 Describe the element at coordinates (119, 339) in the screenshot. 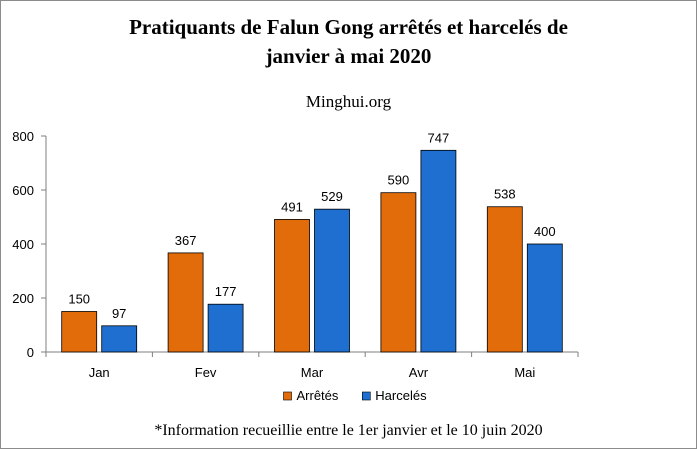

I see `bar-harcelés-jan` at that location.